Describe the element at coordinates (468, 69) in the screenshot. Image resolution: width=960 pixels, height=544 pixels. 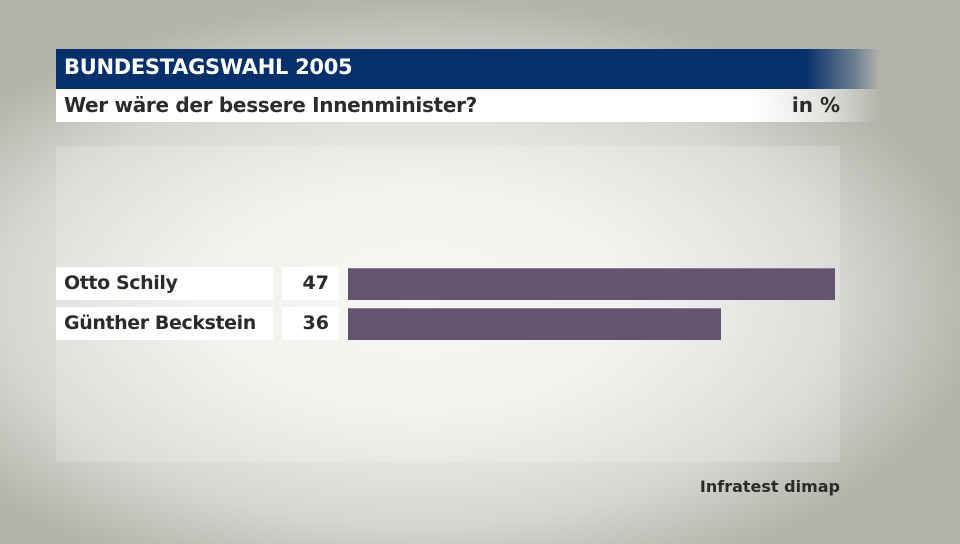
I see `header-bar: BUNDESTAGSWAHL 2005` at that location.